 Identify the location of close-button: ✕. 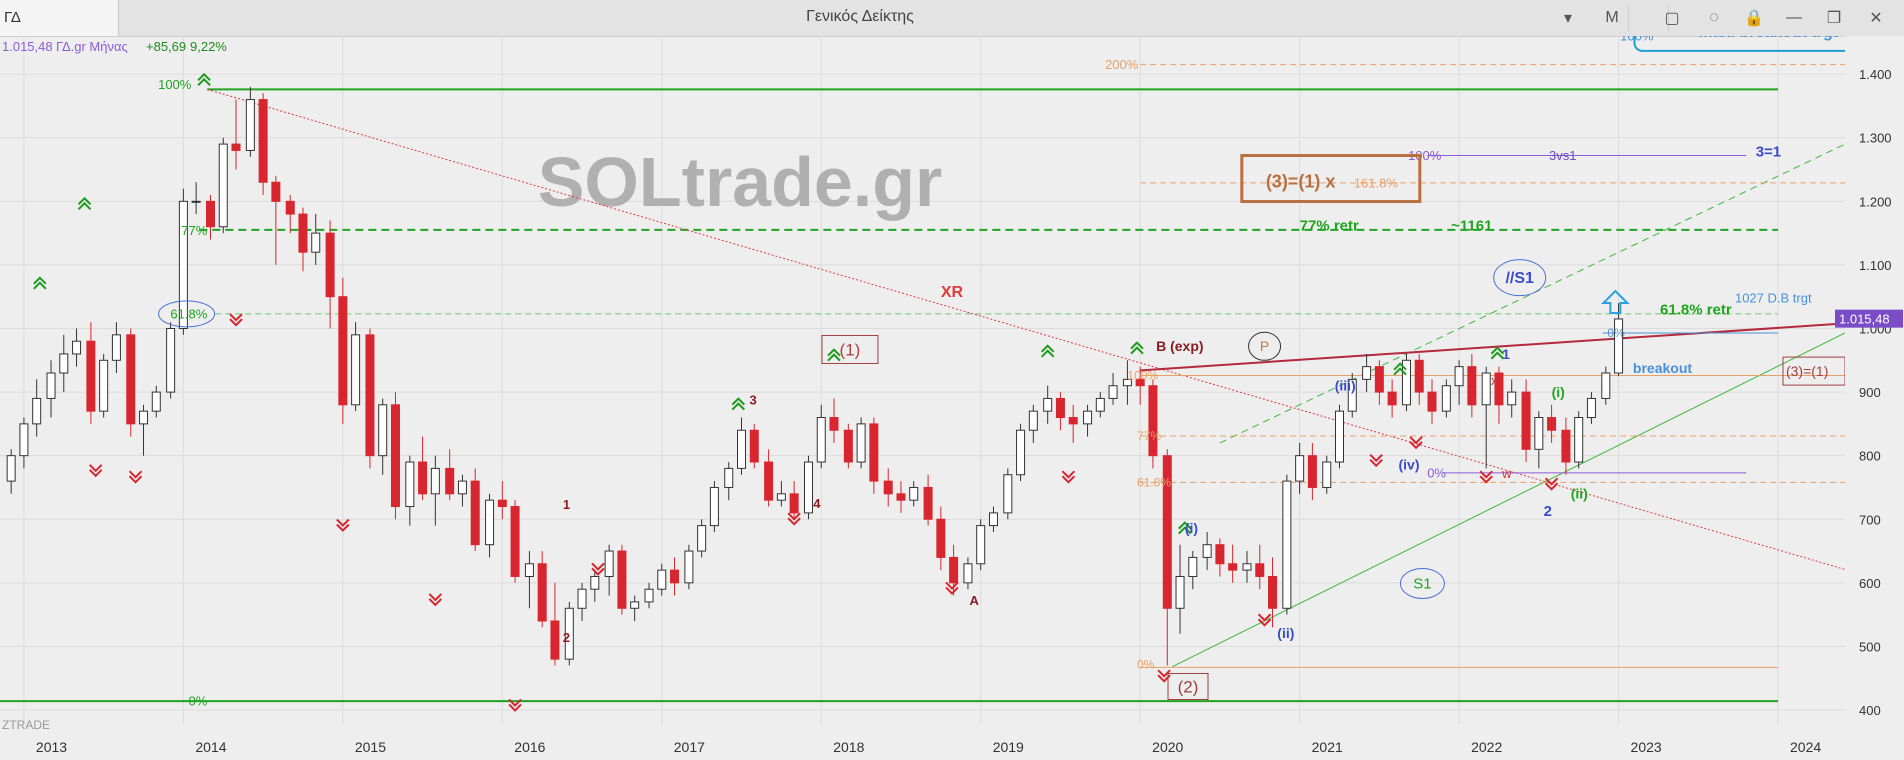
(1876, 18).